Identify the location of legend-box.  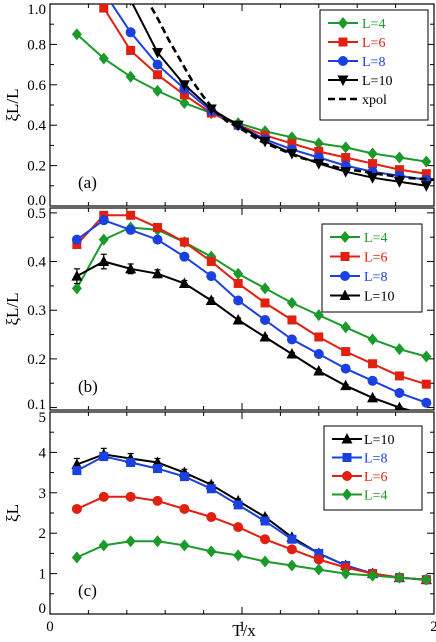
(372, 268).